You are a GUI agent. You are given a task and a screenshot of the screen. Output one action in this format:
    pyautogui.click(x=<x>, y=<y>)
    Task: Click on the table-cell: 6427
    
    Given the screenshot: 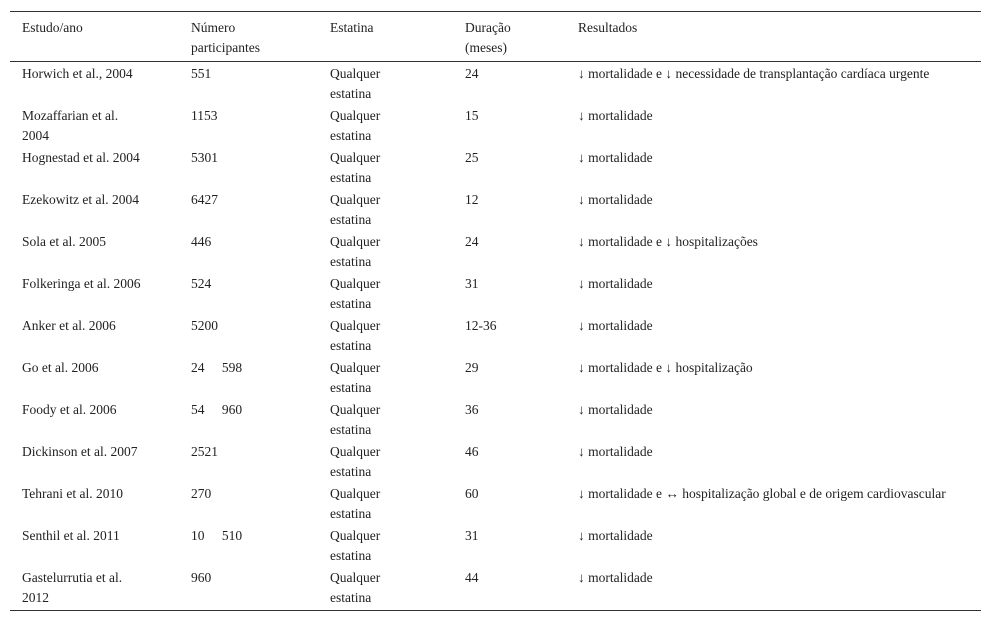 What is the action you would take?
    pyautogui.click(x=204, y=199)
    